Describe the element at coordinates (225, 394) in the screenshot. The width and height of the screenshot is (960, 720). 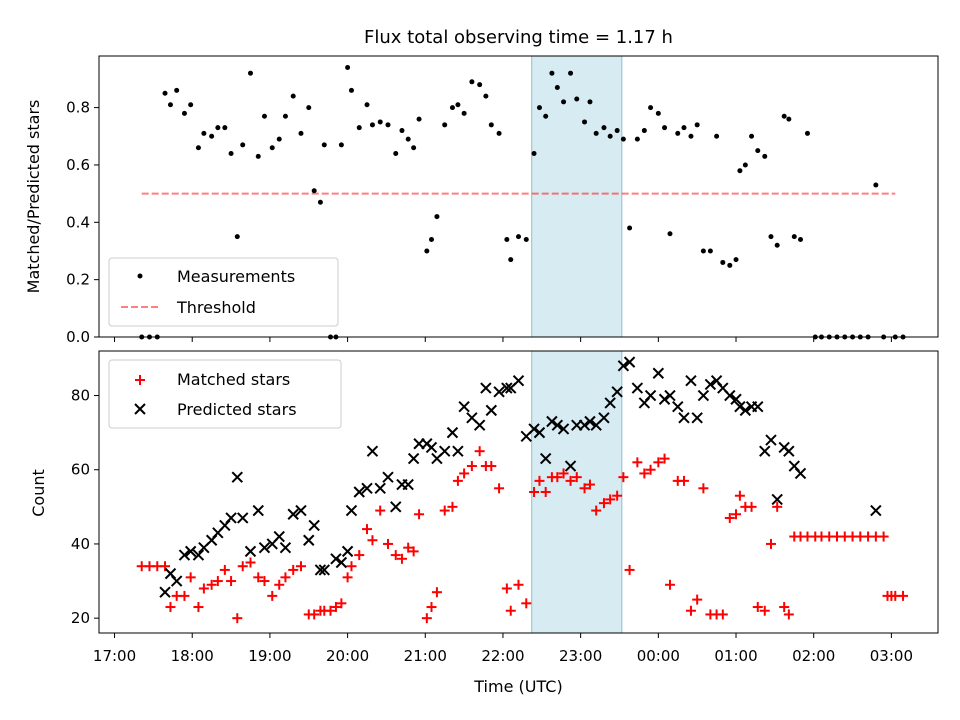
I see `bottom-legend-box` at that location.